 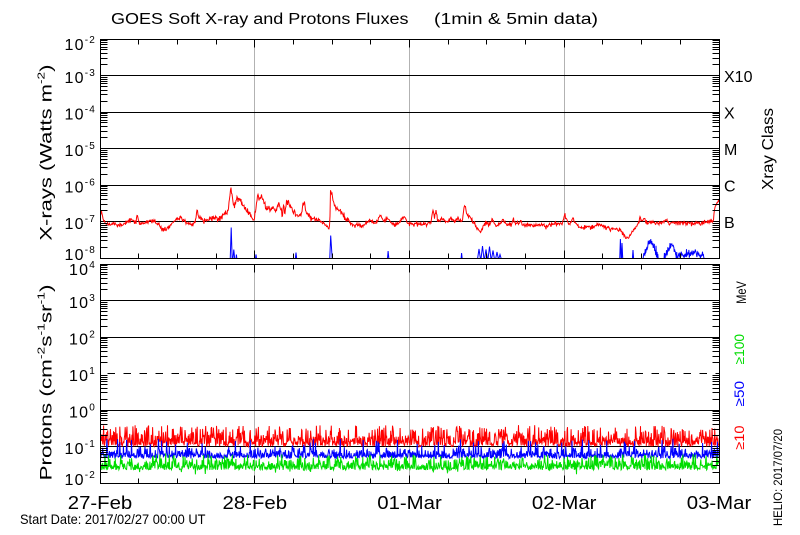 I want to click on svg-text: C, so click(x=730, y=187).